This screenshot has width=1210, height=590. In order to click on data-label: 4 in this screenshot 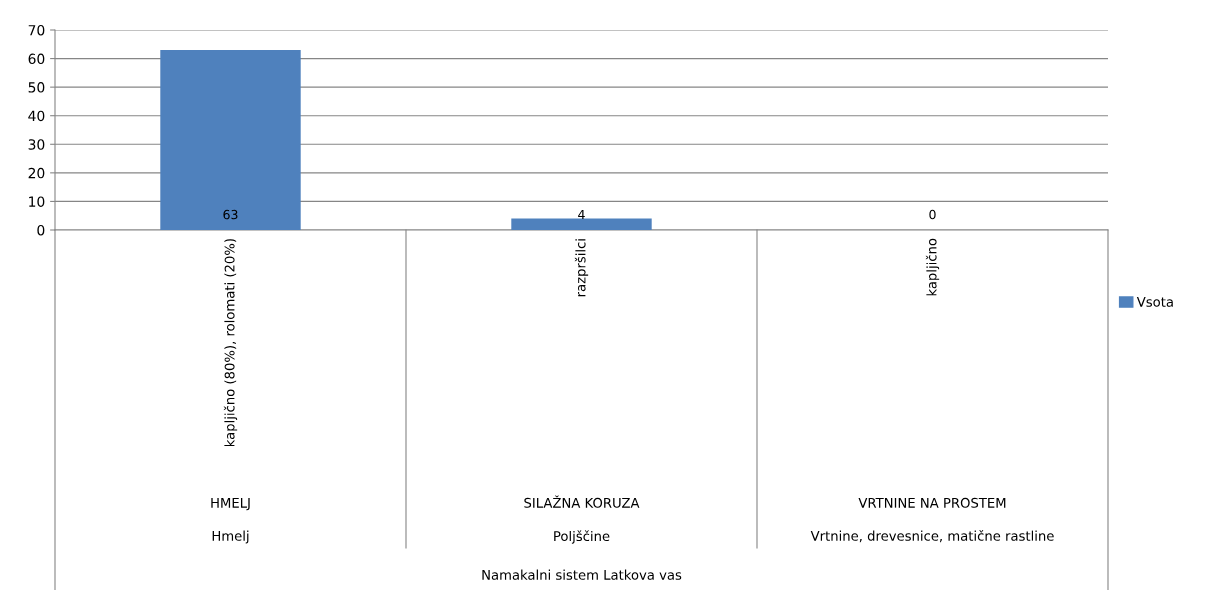, I will do `click(581, 214)`.